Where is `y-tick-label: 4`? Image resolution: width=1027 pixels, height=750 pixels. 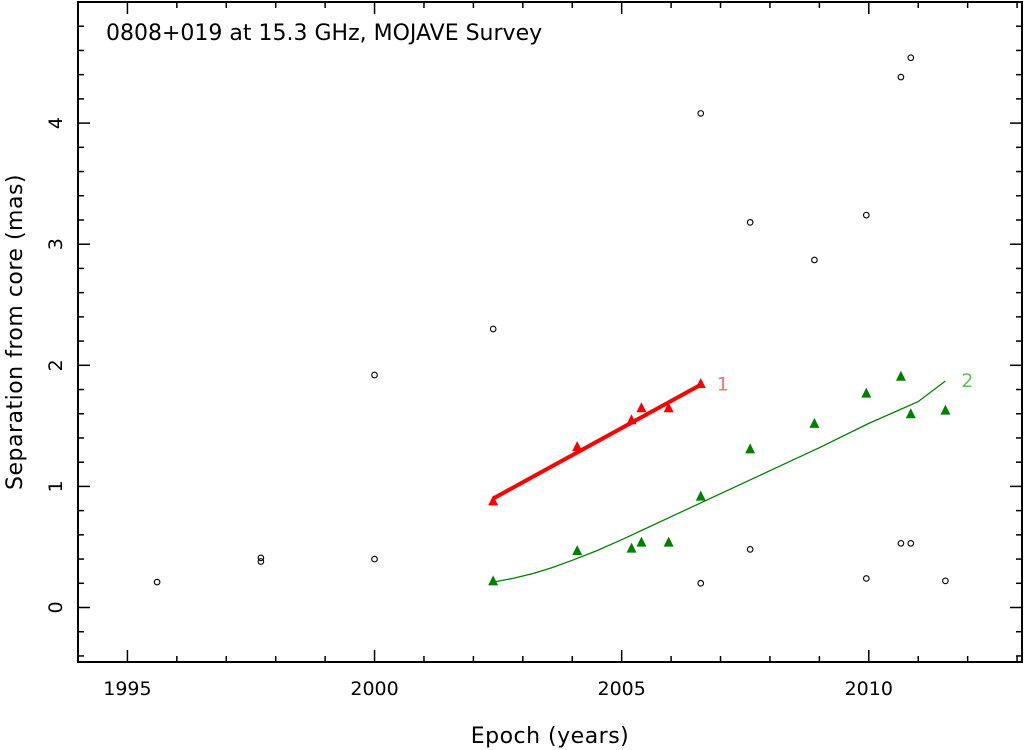 y-tick-label: 4 is located at coordinates (56, 123).